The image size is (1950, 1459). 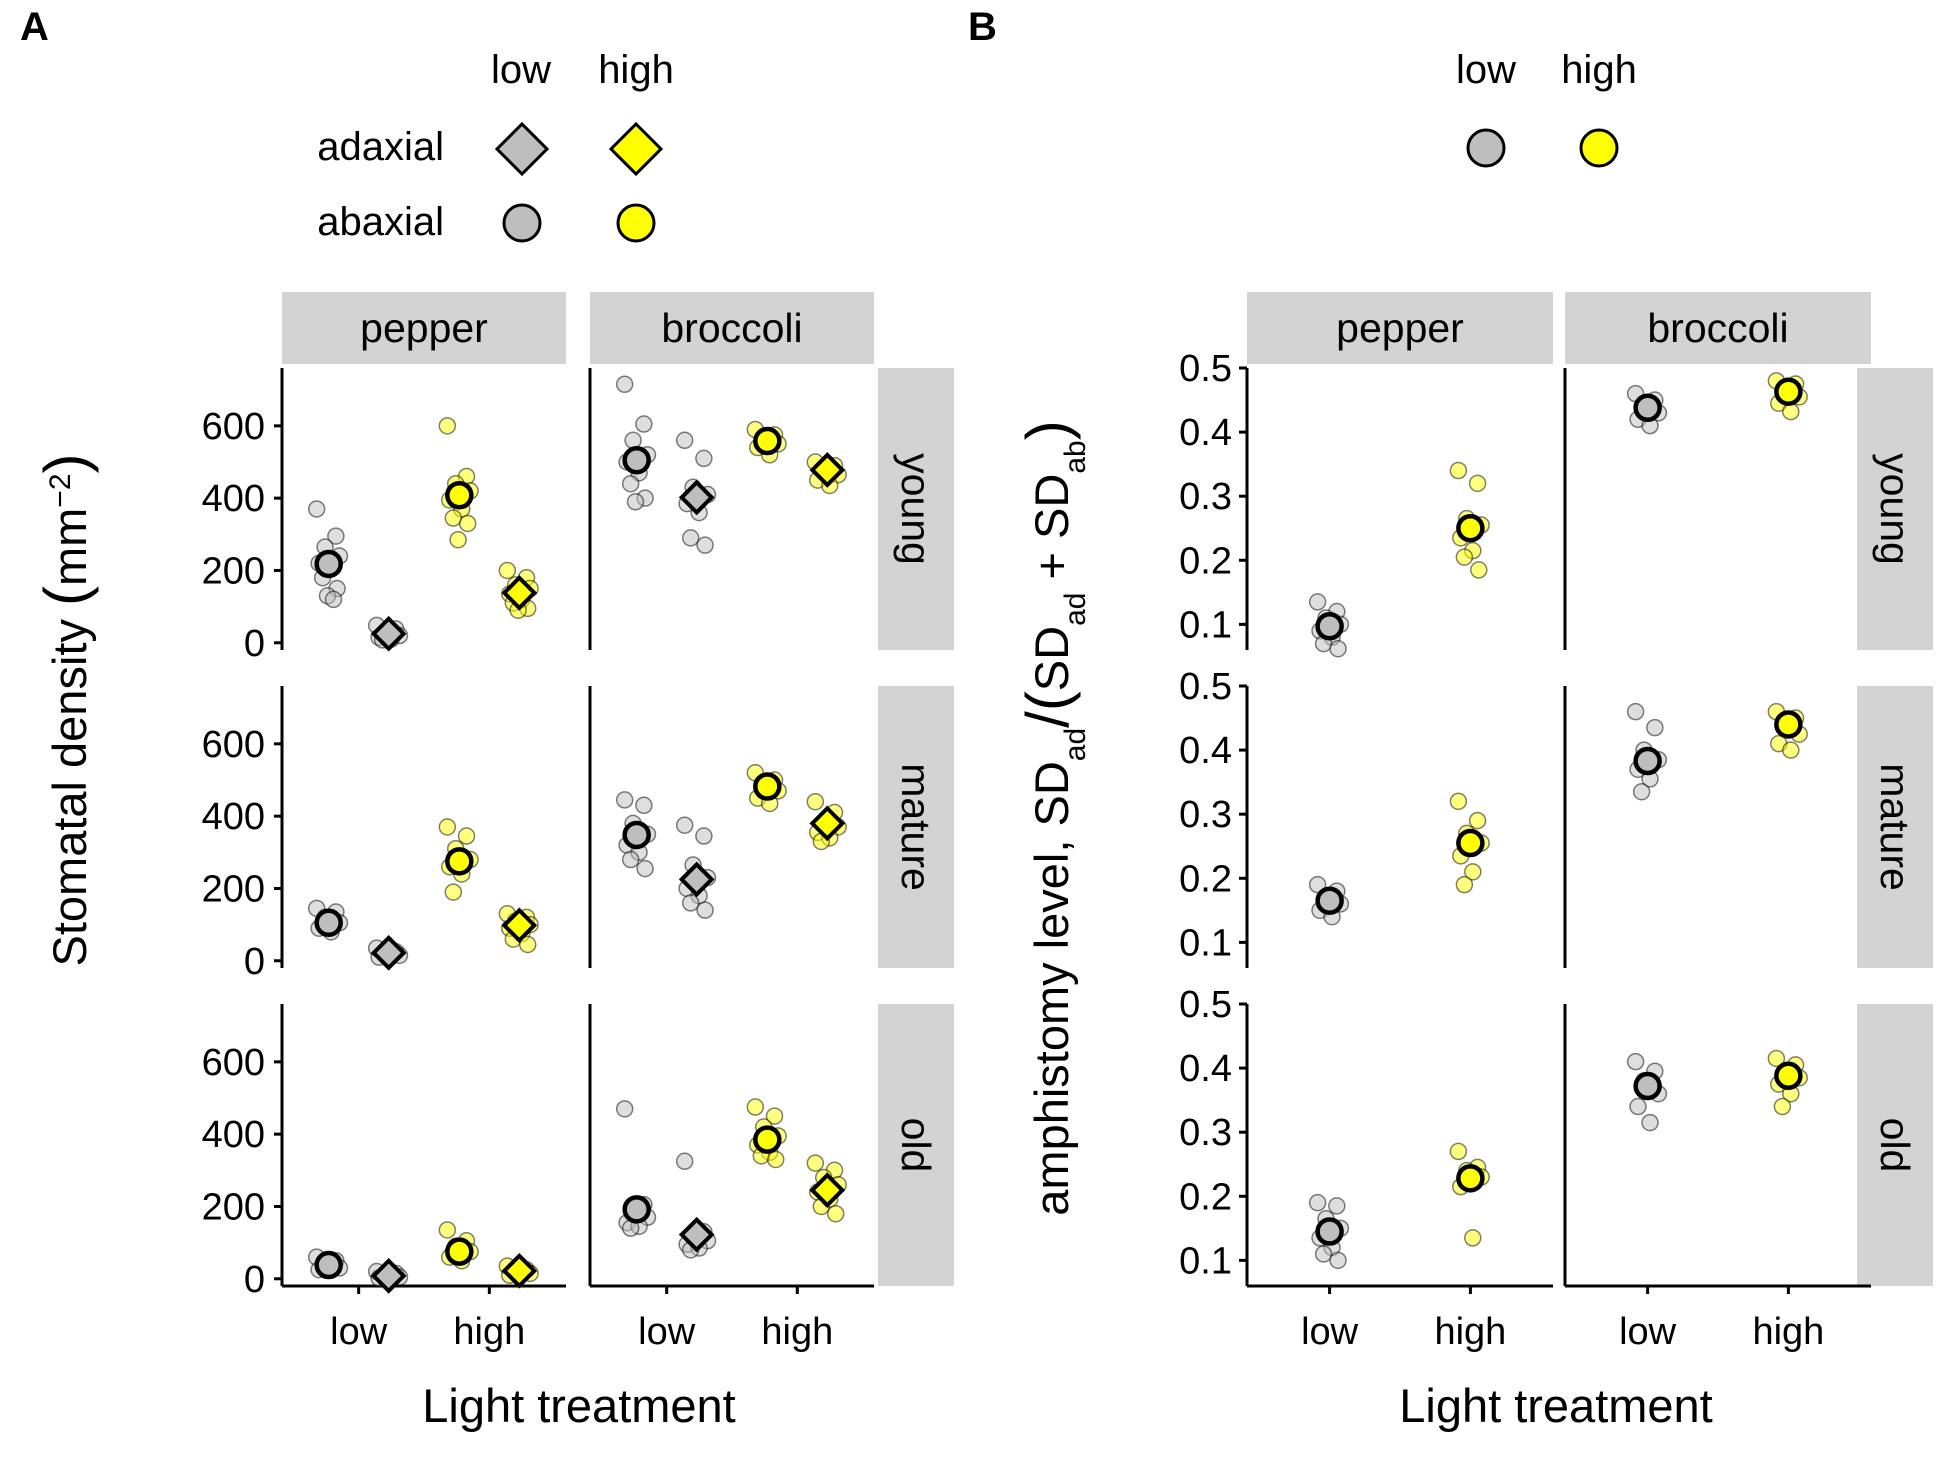 I want to click on legend-b-key-low, so click(x=1486, y=148).